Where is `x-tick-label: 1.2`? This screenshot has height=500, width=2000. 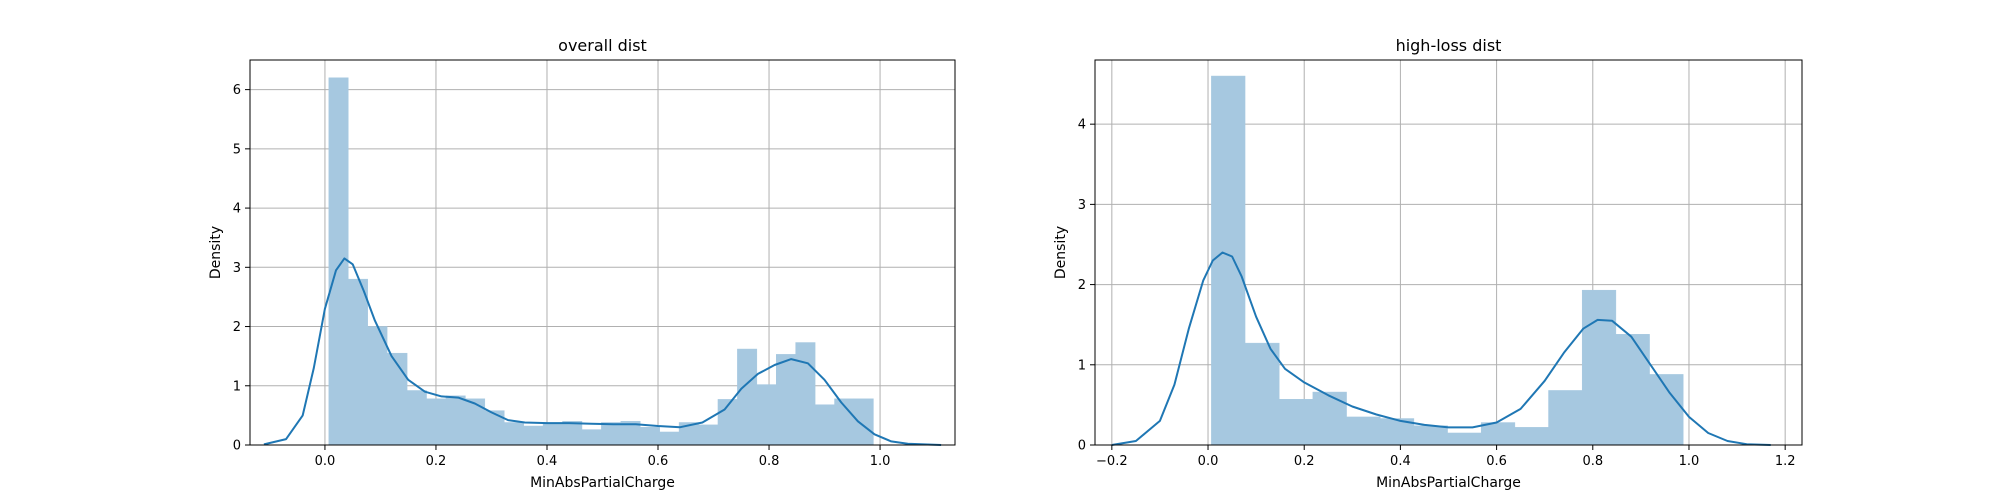
x-tick-label: 1.2 is located at coordinates (1785, 461).